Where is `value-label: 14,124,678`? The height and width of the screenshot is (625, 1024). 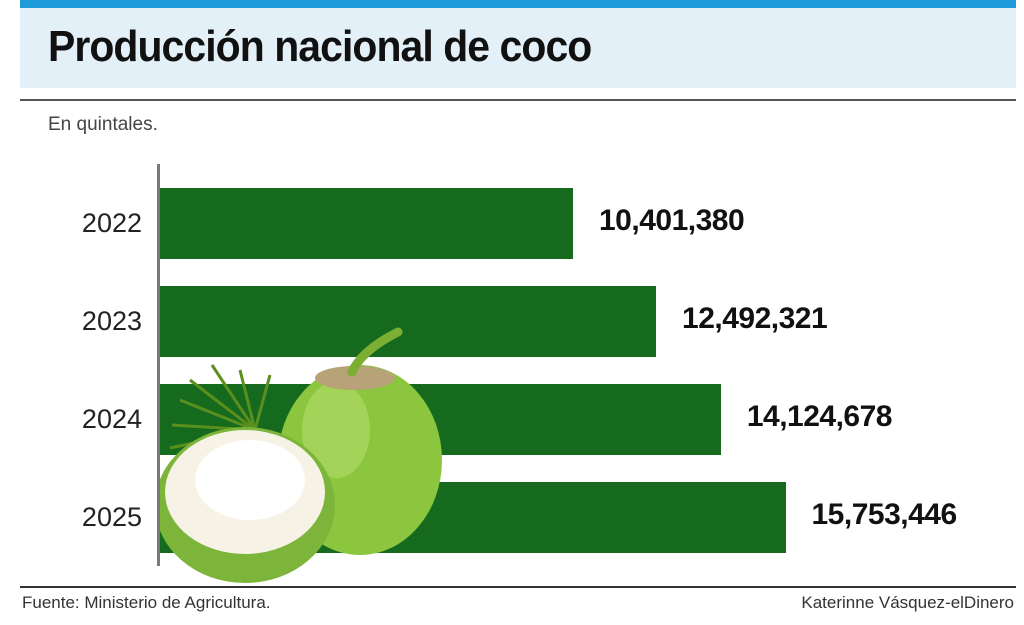 value-label: 14,124,678 is located at coordinates (819, 416).